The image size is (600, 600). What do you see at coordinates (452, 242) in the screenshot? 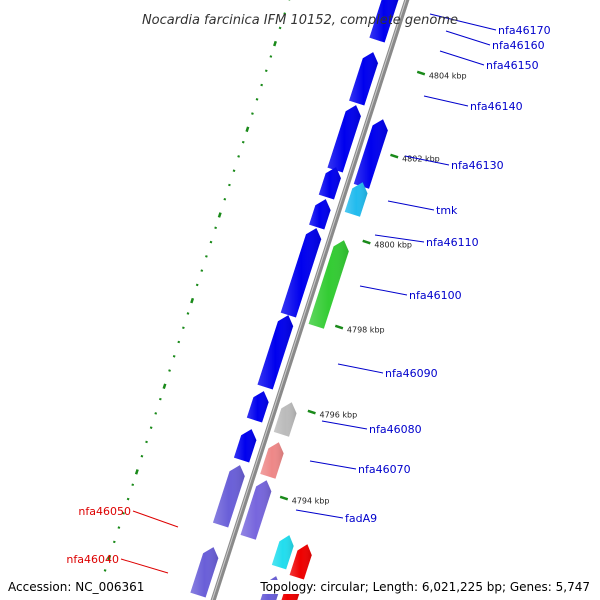
I see `gene-label-nfa46110: nfa46110` at bounding box center [452, 242].